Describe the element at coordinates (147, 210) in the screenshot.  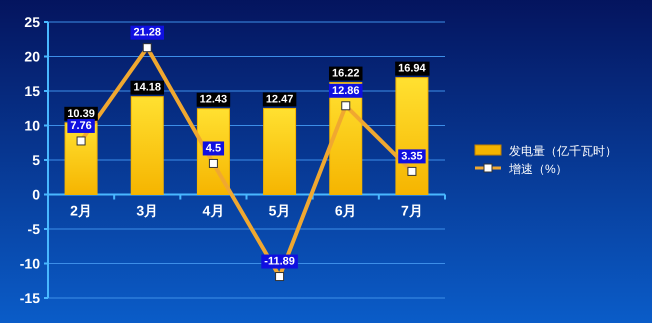
I see `x-tick-label: 3月` at that location.